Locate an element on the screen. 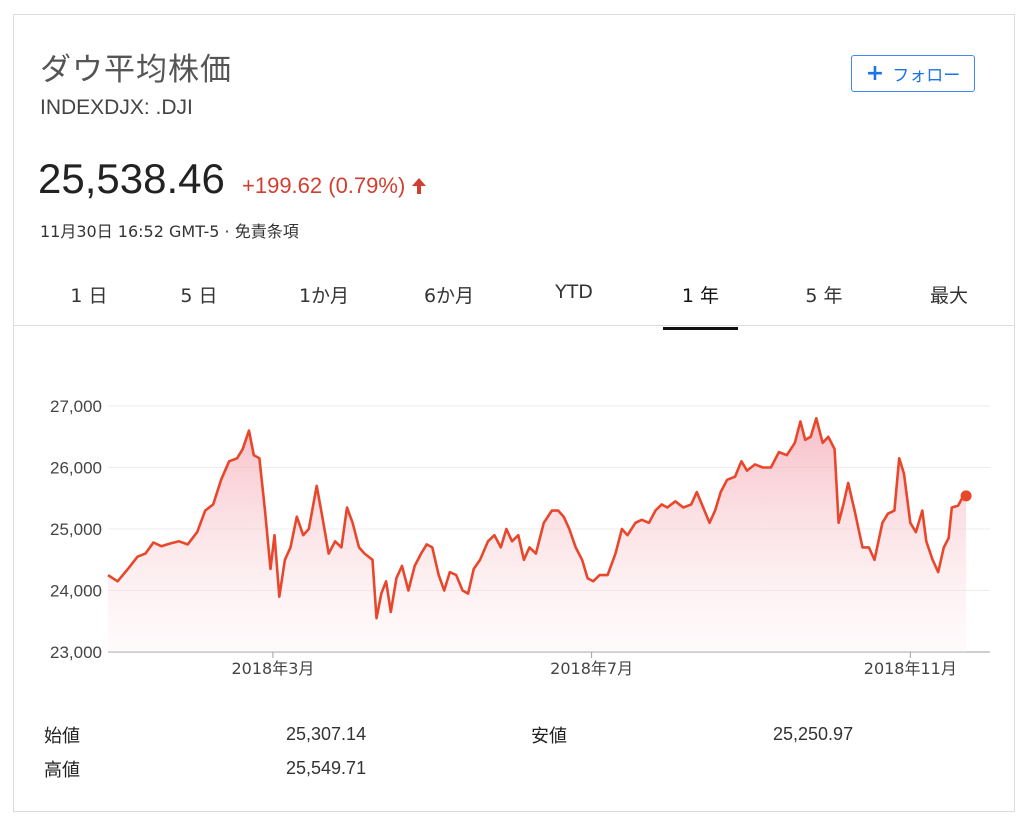 The image size is (1024, 821). tab-1m: 1か月 is located at coordinates (324, 296).